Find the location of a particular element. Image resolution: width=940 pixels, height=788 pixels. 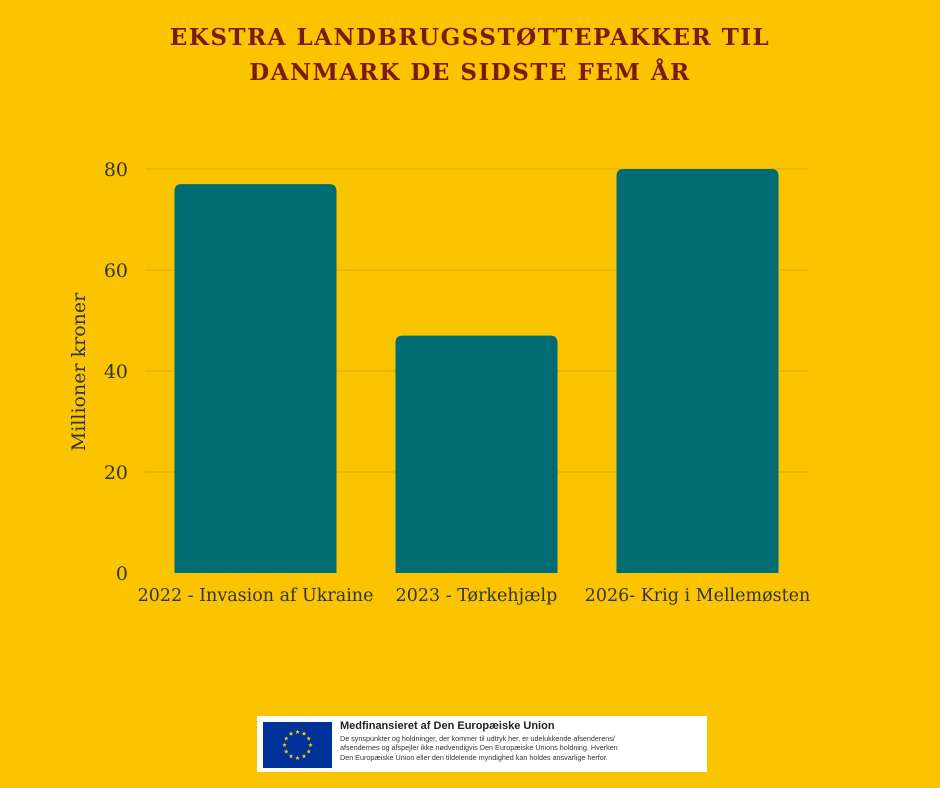

x-tick-label: 2026- Krig i Mellemøsten is located at coordinates (698, 596).